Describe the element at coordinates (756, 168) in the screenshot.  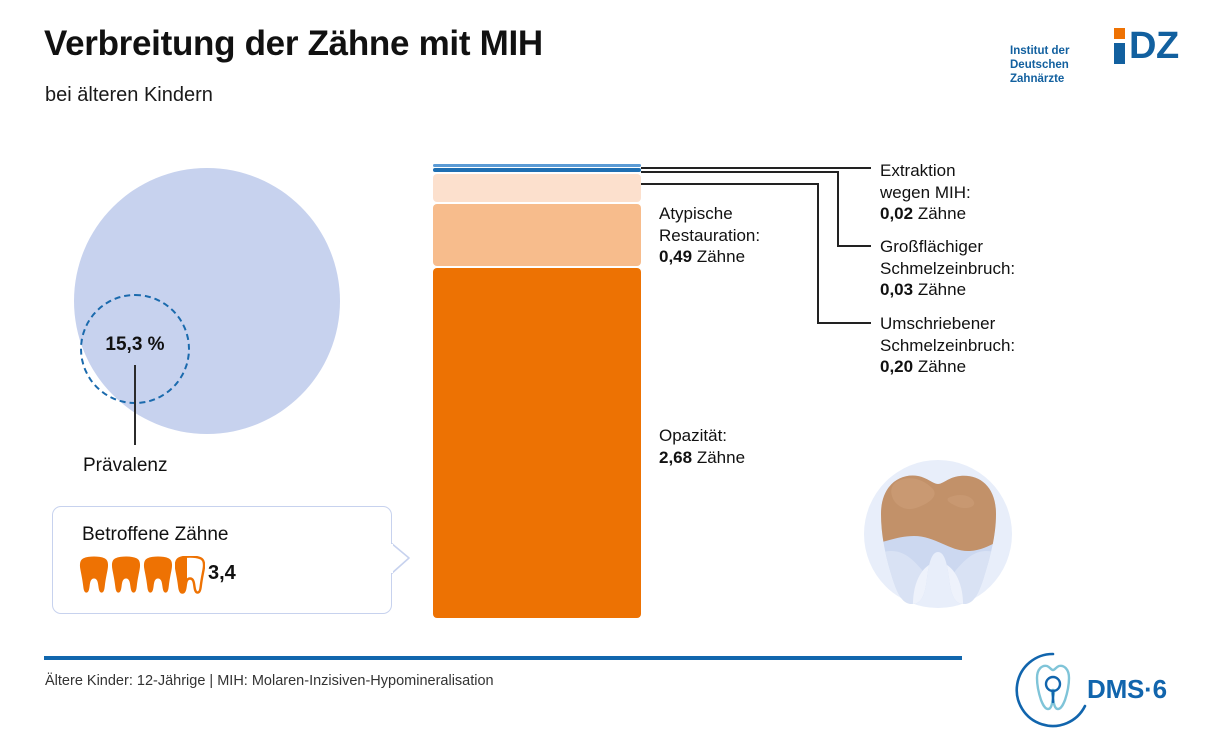
I see `leader-line-extraktion` at that location.